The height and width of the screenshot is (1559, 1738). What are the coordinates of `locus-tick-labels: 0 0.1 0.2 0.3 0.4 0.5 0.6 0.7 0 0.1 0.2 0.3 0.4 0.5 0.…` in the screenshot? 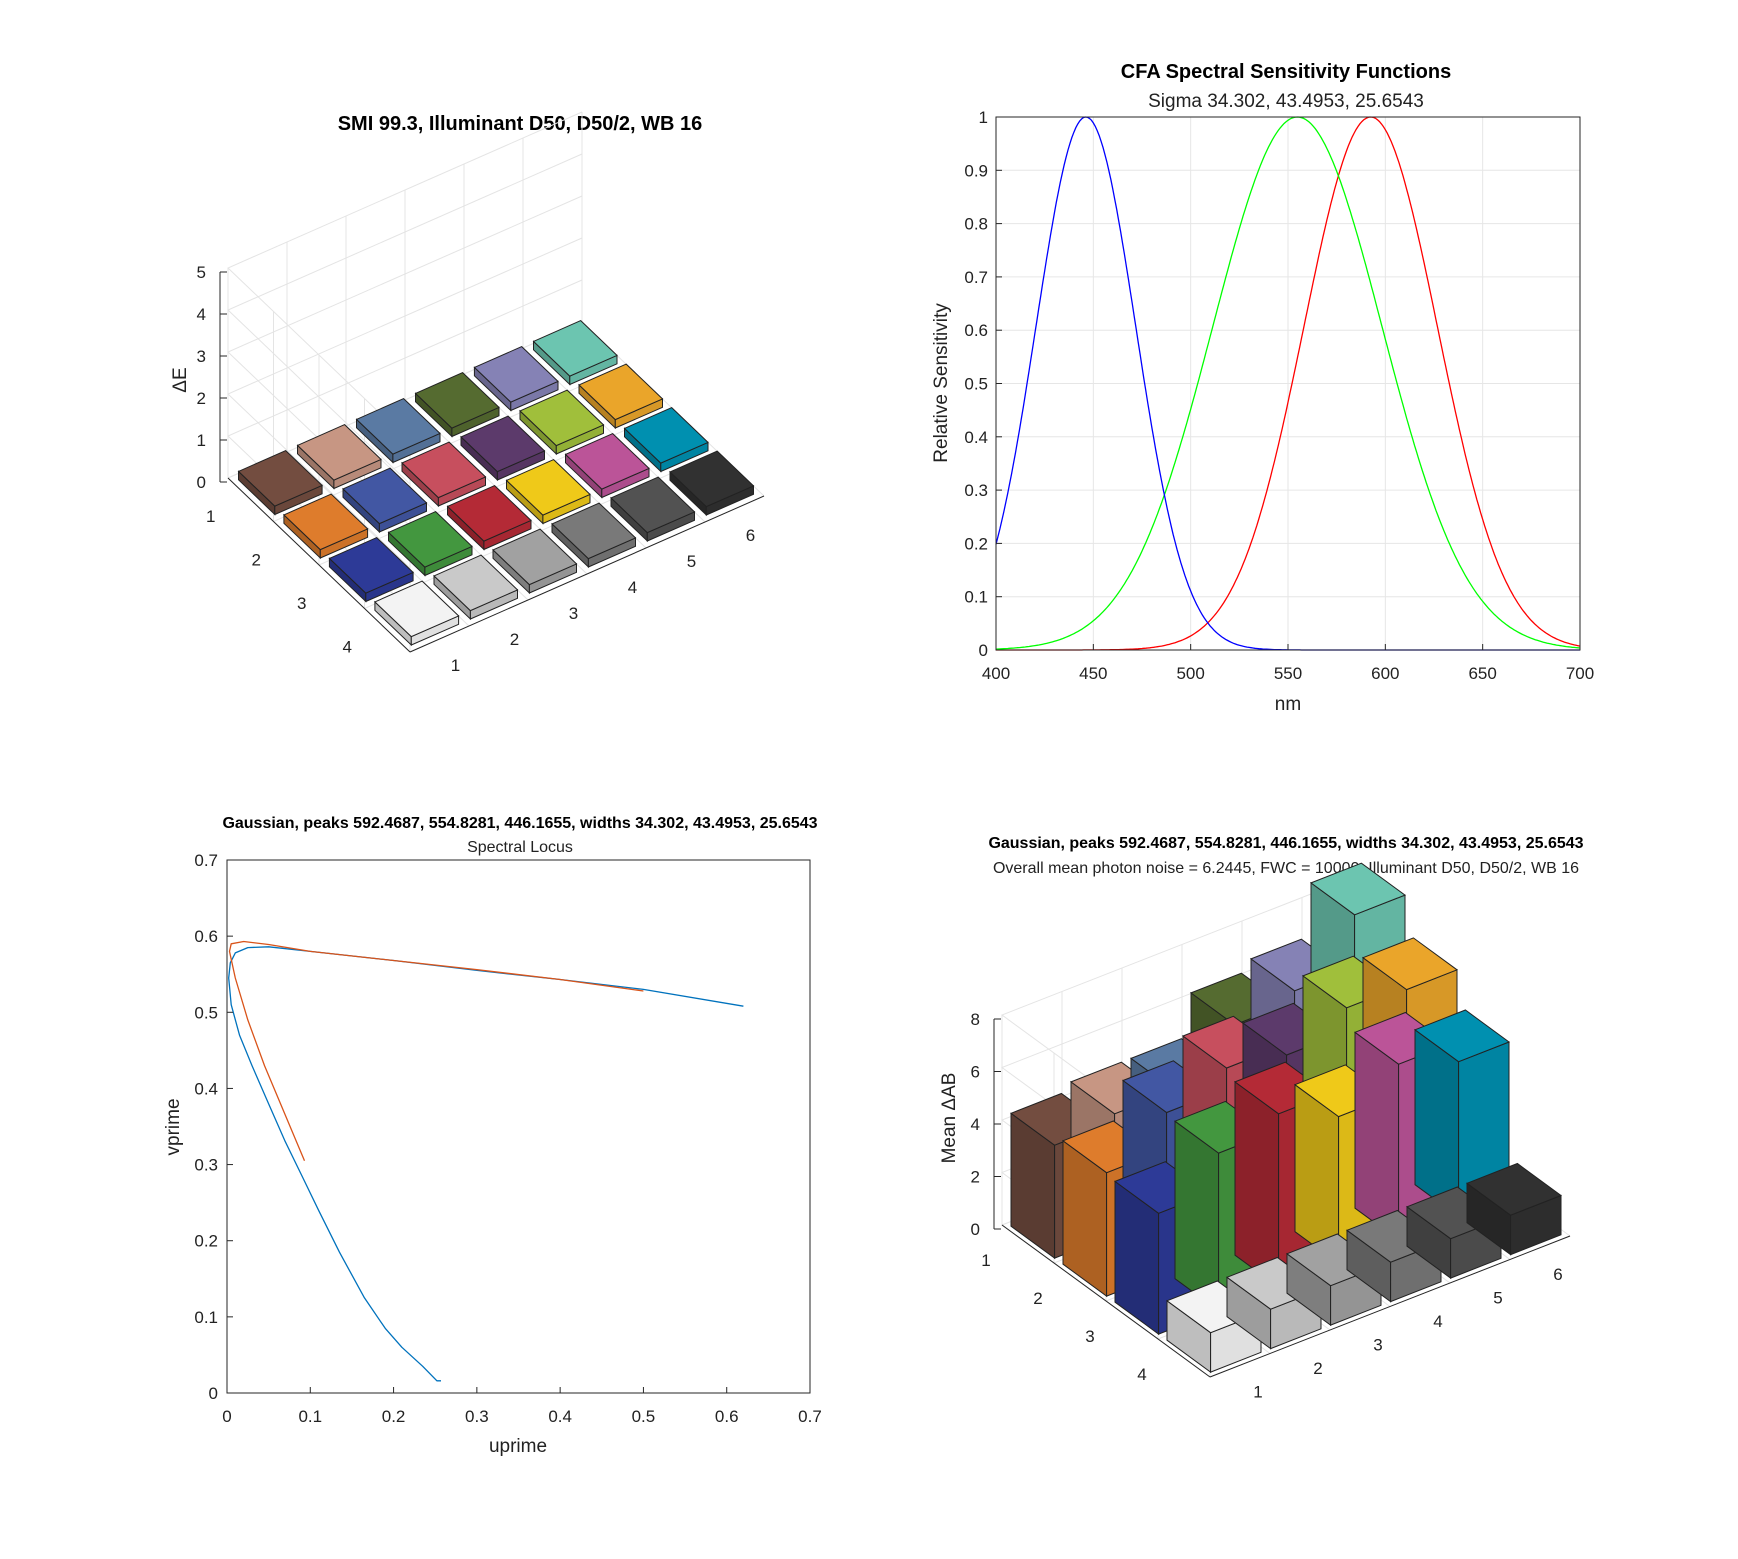 It's located at (507, 1138).